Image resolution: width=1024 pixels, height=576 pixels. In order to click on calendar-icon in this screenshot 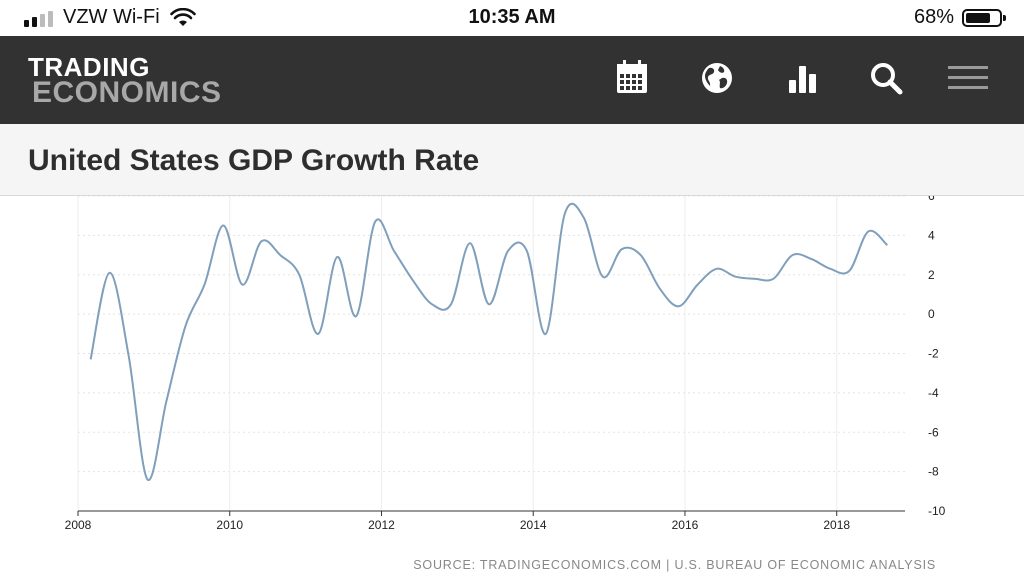, I will do `click(632, 76)`.